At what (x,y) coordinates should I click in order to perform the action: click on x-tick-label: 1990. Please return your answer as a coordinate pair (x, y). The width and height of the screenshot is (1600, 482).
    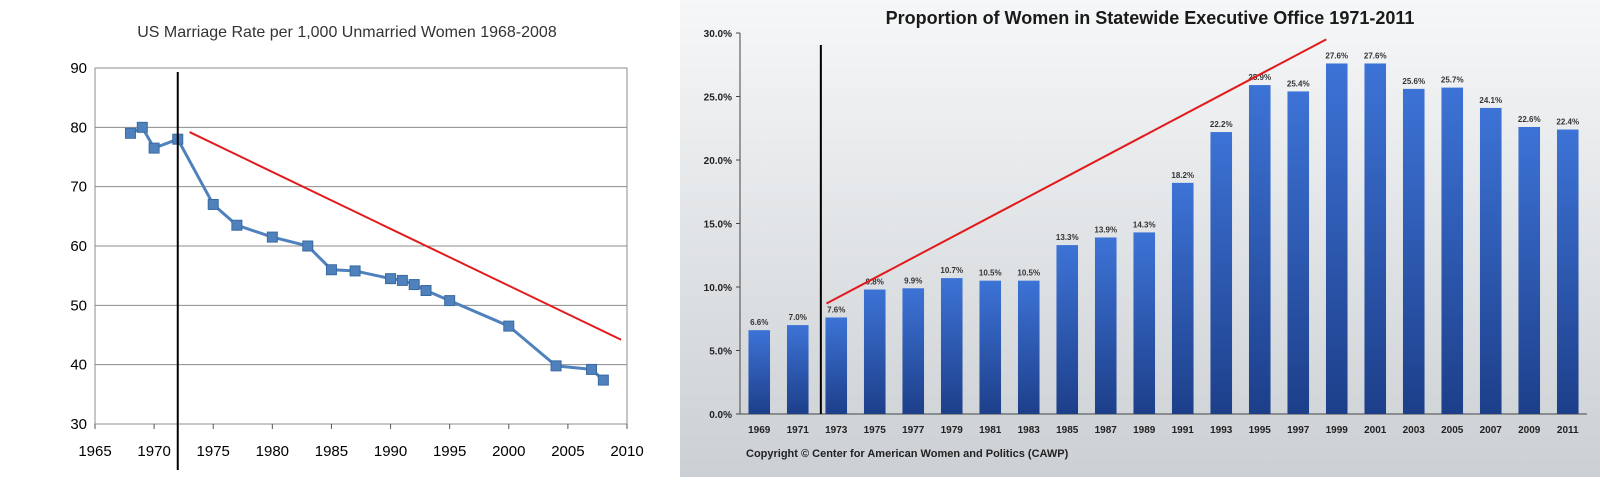
    Looking at the image, I should click on (390, 451).